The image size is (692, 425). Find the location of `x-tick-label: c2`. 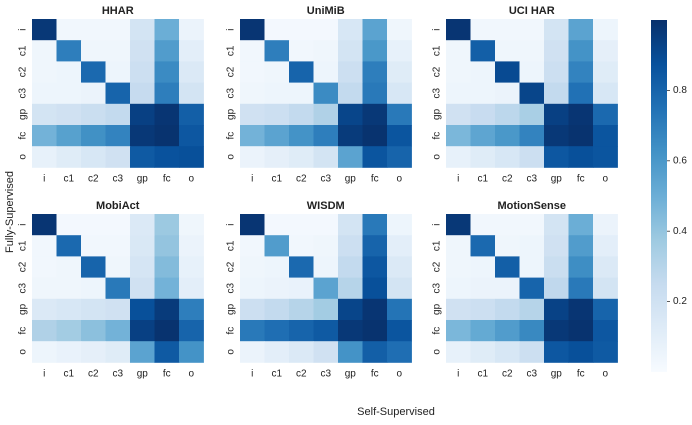

x-tick-label: c2 is located at coordinates (301, 178).